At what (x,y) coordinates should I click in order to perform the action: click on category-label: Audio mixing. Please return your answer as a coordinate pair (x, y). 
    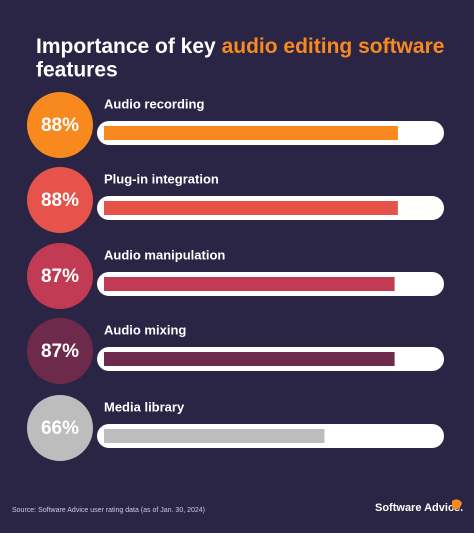
    Looking at the image, I should click on (145, 329).